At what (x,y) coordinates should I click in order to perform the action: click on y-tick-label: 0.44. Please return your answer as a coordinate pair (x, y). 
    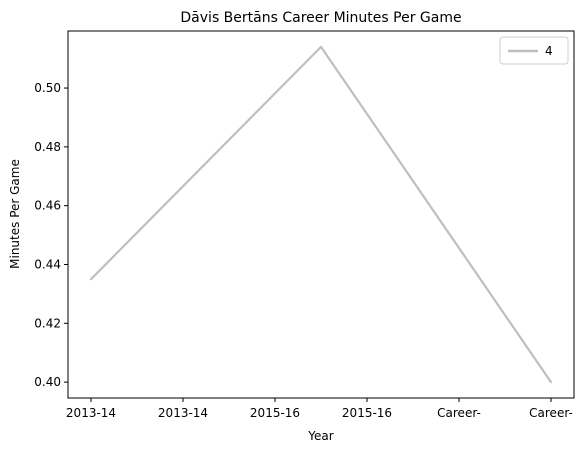
    Looking at the image, I should click on (47, 264).